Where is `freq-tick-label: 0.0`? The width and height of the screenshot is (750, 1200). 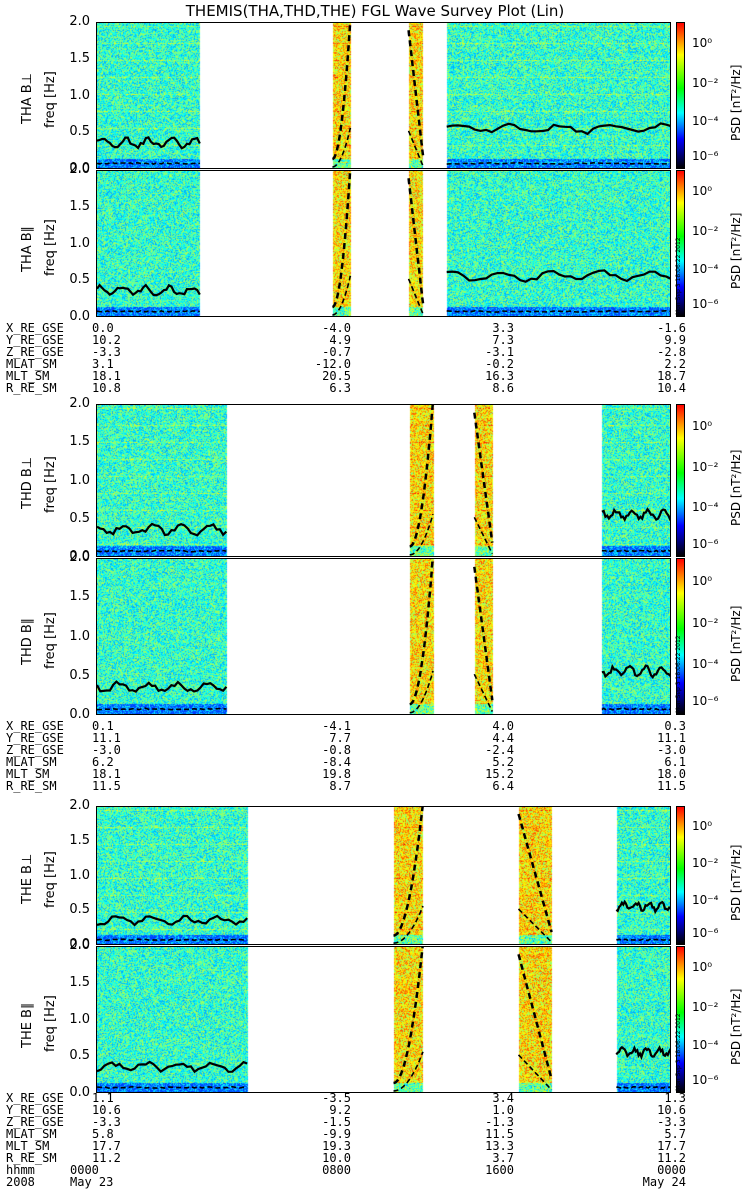 freq-tick-label: 0.0 is located at coordinates (79, 168).